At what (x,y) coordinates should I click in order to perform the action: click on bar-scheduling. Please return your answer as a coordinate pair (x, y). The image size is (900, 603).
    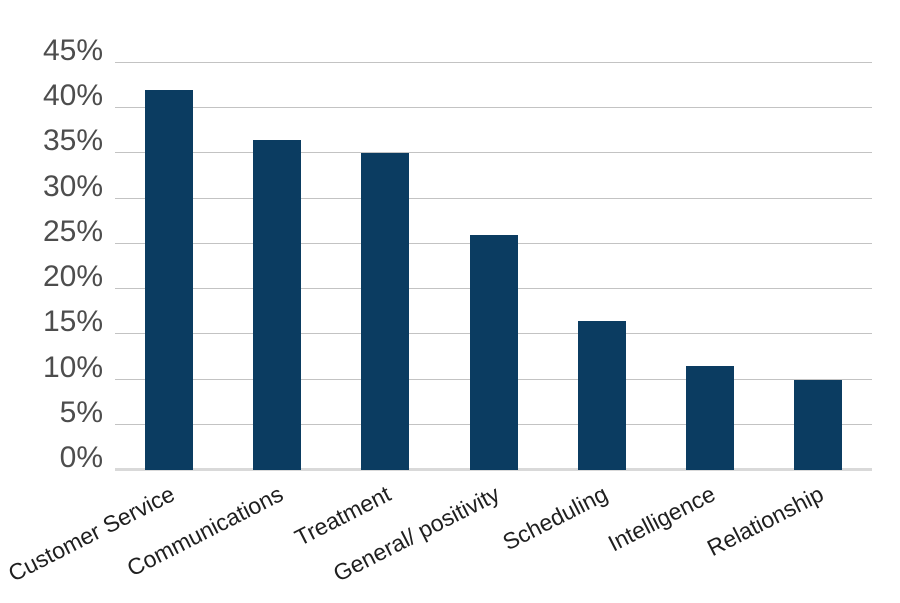
    Looking at the image, I should click on (601, 395).